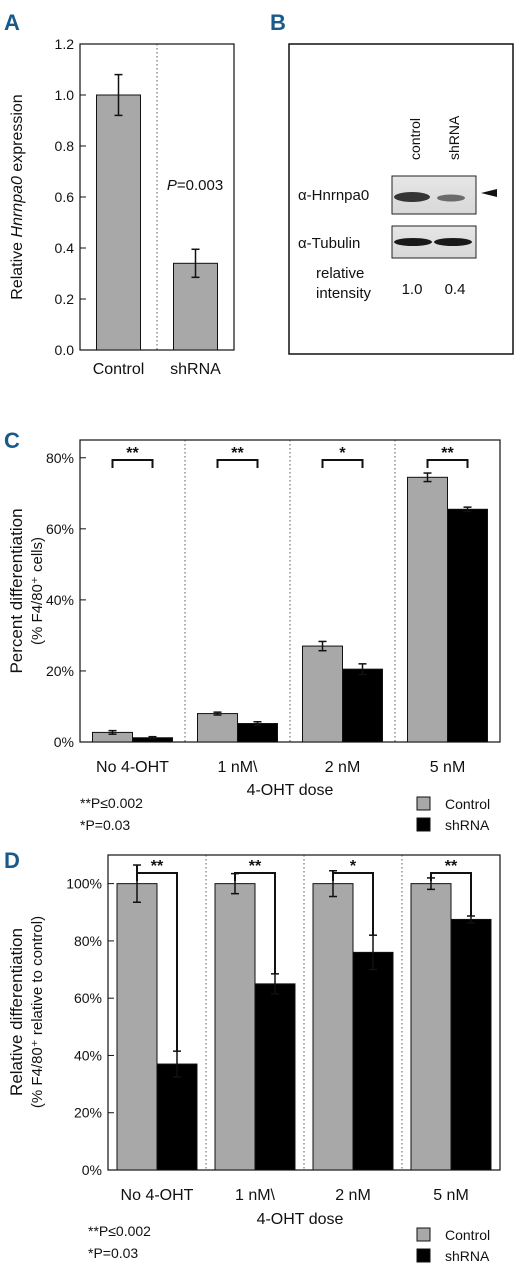 This screenshot has height=1280, width=522. Describe the element at coordinates (119, 1231) in the screenshot. I see `panel-d-footnote-1: **P≤0.002` at that location.